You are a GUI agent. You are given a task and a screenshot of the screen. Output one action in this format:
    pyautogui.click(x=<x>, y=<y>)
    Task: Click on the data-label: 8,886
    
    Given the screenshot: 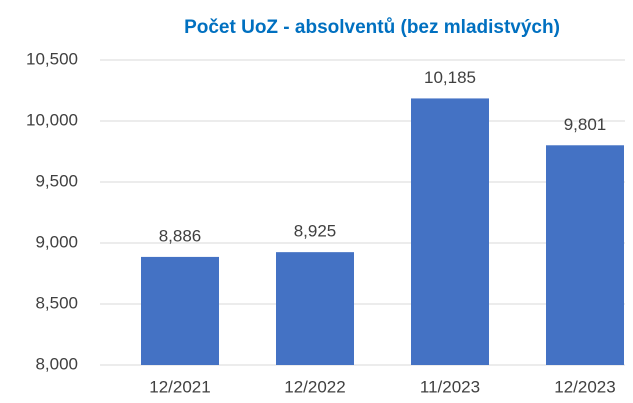 What is the action you would take?
    pyautogui.click(x=180, y=235)
    